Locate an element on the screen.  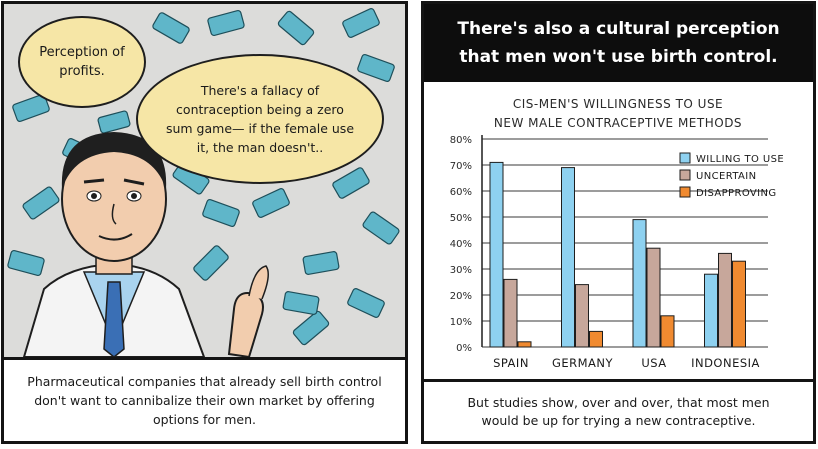
y-tick-label: 30% is located at coordinates (461, 270).